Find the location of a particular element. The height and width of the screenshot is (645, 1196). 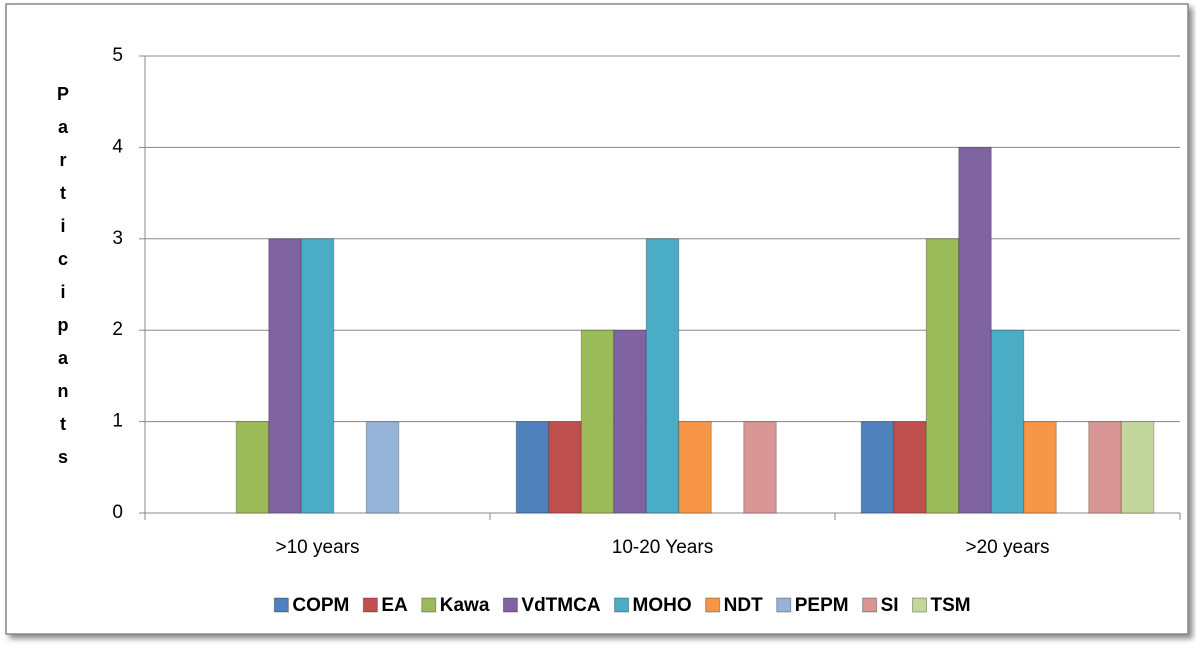

legend-label: TSM is located at coordinates (951, 605).